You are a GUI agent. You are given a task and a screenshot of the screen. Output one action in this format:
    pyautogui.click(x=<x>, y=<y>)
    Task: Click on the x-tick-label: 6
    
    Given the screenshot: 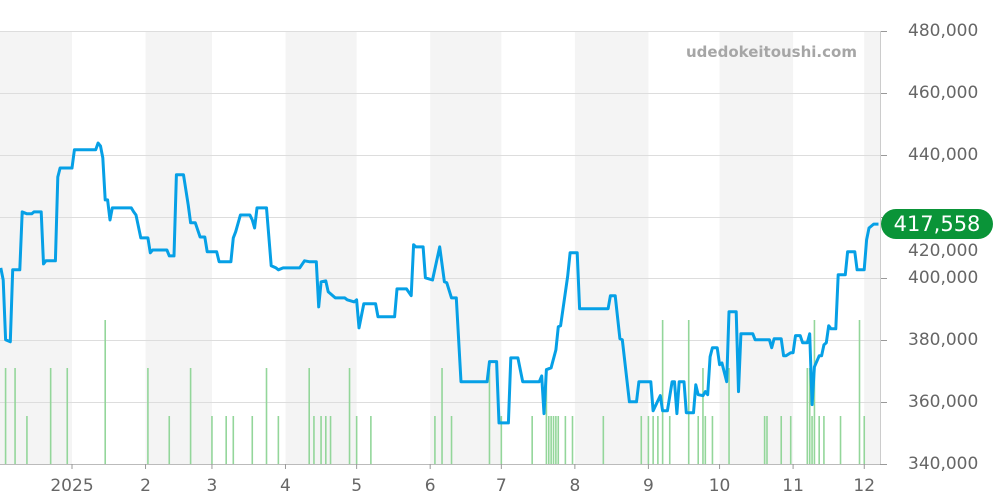 What is the action you would take?
    pyautogui.click(x=430, y=486)
    